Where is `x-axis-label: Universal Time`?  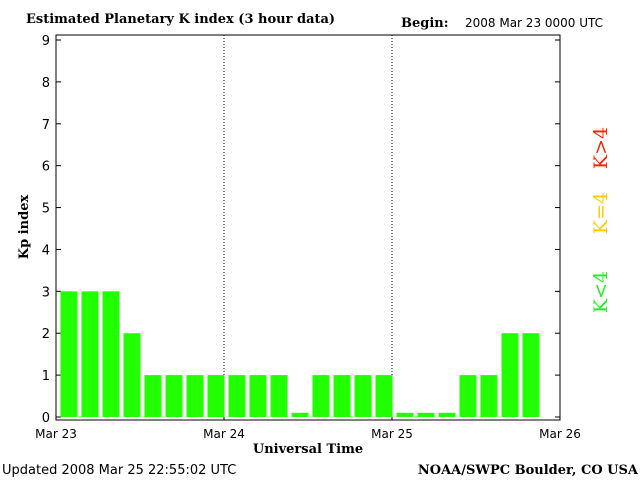
x-axis-label: Universal Time is located at coordinates (308, 449).